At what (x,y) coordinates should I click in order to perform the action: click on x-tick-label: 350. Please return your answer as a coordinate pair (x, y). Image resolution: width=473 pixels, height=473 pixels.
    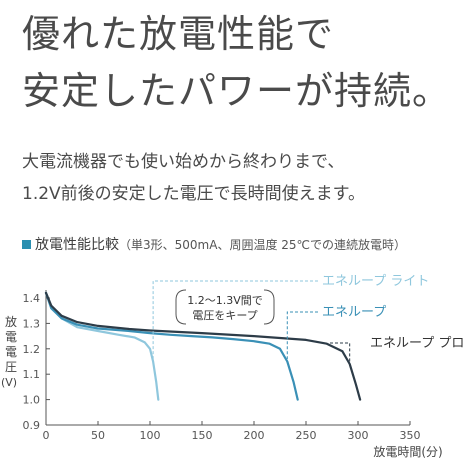
    Looking at the image, I should click on (410, 435).